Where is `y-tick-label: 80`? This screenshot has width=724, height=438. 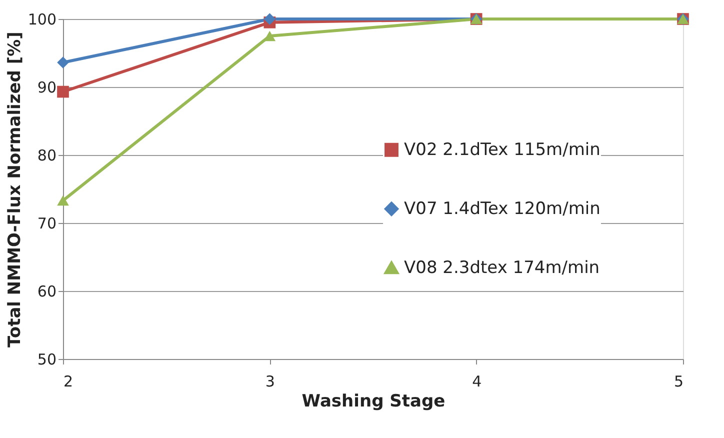
y-tick-label: 80 is located at coordinates (46, 155).